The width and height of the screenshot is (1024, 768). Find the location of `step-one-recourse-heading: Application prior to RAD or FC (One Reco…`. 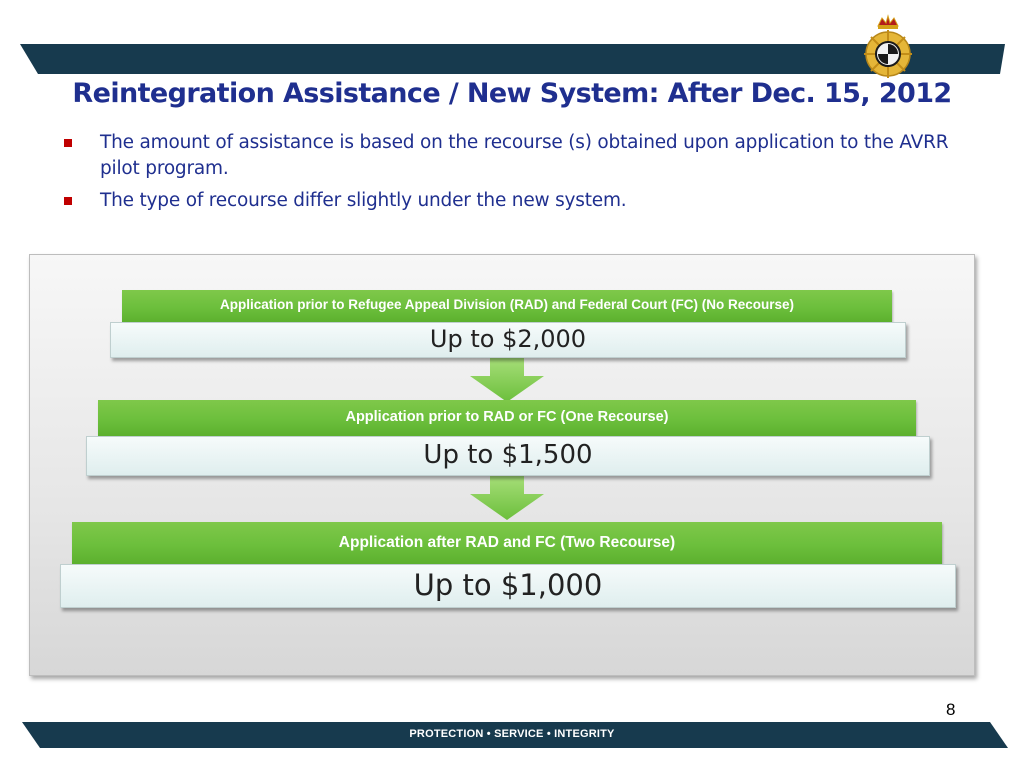

step-one-recourse-heading: Application prior to RAD or FC (One Reco… is located at coordinates (507, 418).